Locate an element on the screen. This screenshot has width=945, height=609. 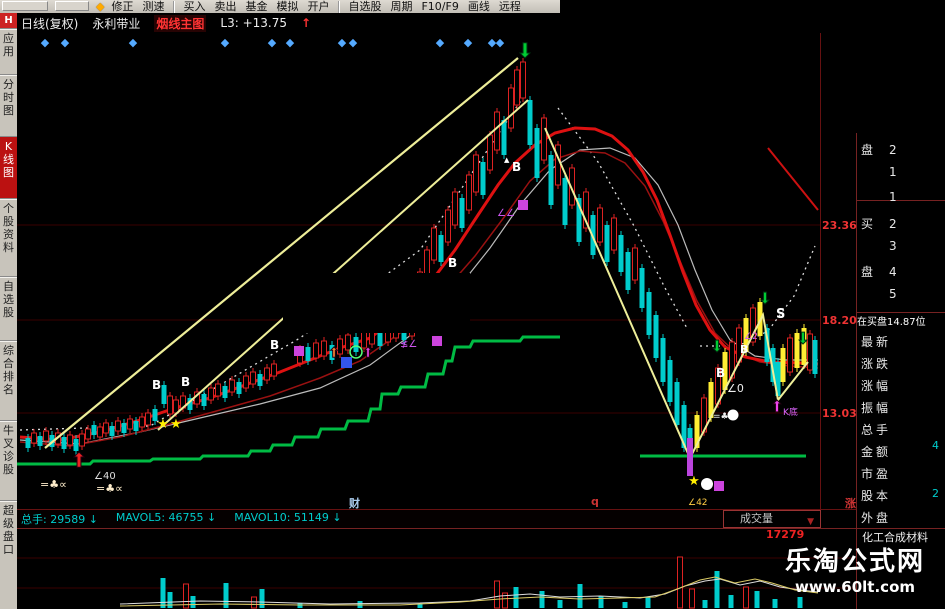
field-label: 涨跌 is located at coordinates (876, 364).